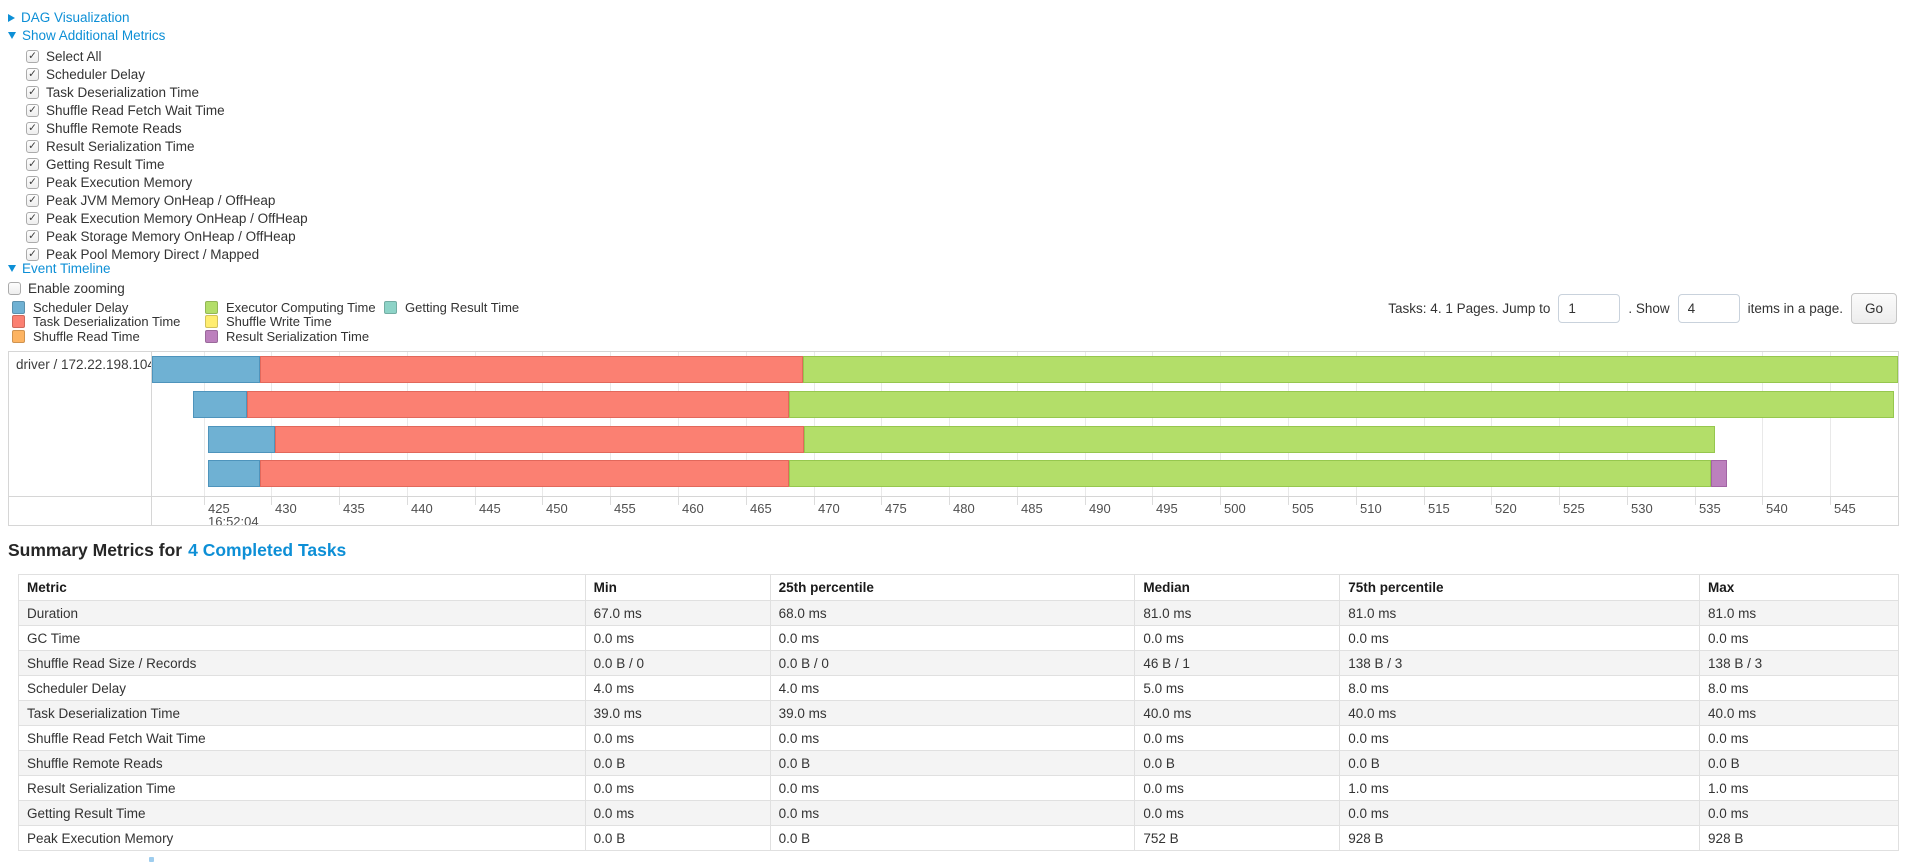  What do you see at coordinates (167, 164) in the screenshot?
I see `metric-checkbox-getting-result-time: ✓ Getting Result Time` at bounding box center [167, 164].